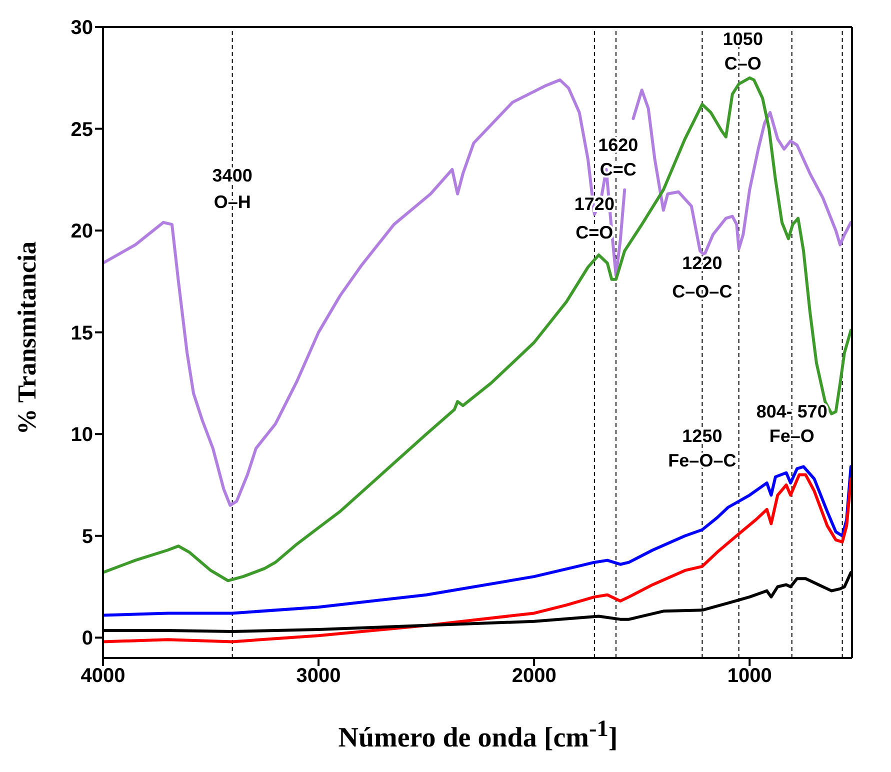 This screenshot has height=772, width=891. I want to click on annotation: Fe–O–C, so click(702, 460).